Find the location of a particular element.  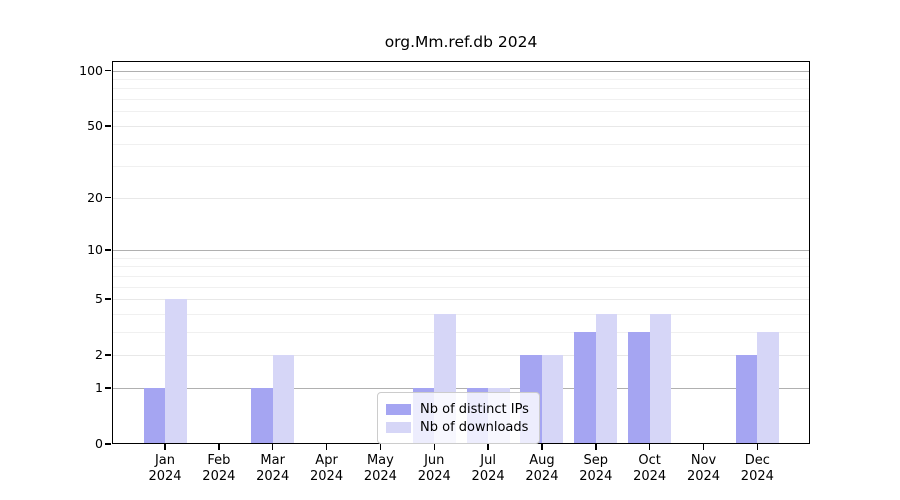

bar-downloads-sep is located at coordinates (606, 378).